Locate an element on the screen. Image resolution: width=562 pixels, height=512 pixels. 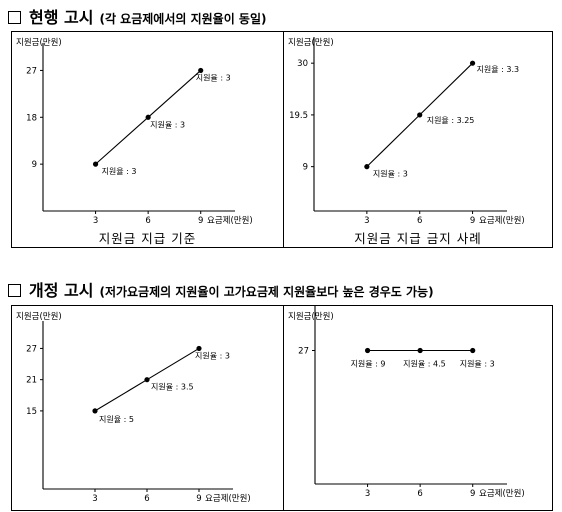
data-label: 지원율 : 3.5 is located at coordinates (172, 387).